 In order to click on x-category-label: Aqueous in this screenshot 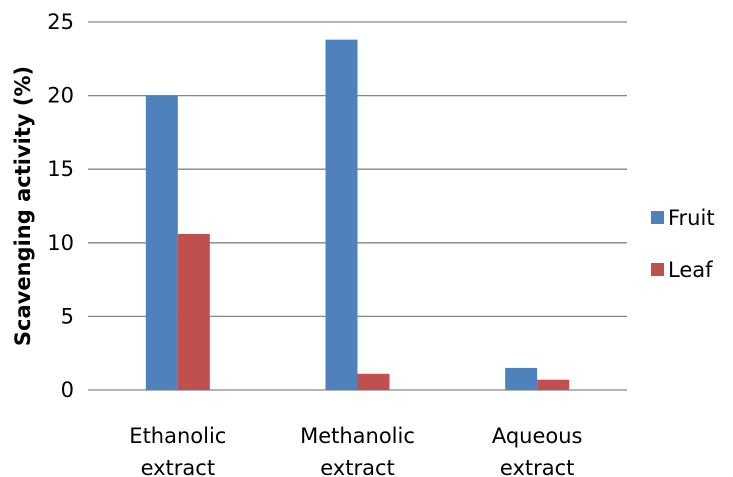, I will do `click(537, 436)`.